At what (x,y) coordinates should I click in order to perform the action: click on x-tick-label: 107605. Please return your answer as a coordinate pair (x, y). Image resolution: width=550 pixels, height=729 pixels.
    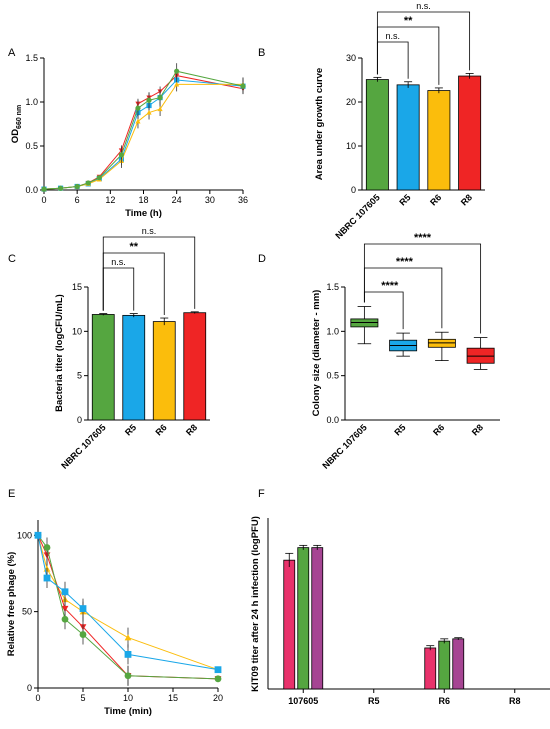
    Looking at the image, I should click on (303, 701).